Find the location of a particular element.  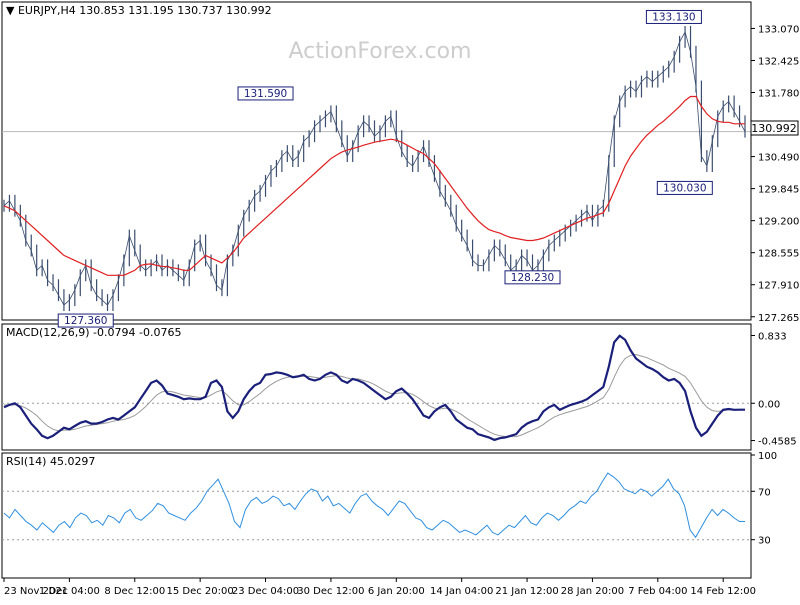

x-tick-label: 6 Jan 20:00 is located at coordinates (396, 591).